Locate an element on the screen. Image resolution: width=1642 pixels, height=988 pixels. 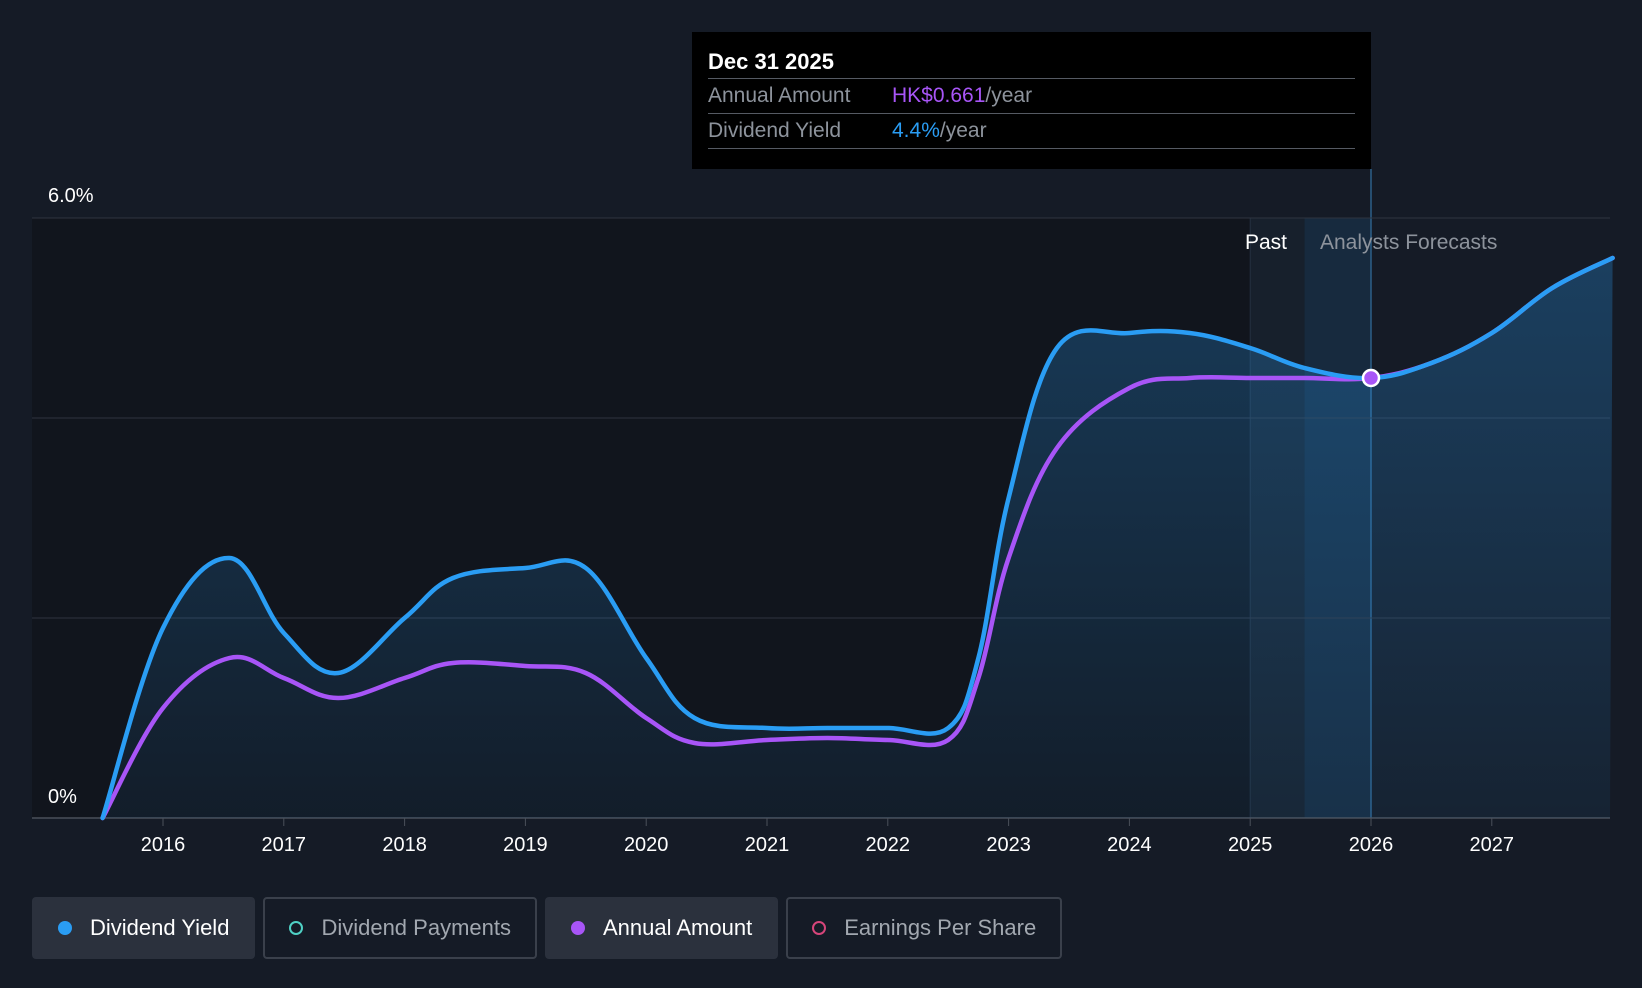
x-tick-label: 2022 is located at coordinates (888, 845).